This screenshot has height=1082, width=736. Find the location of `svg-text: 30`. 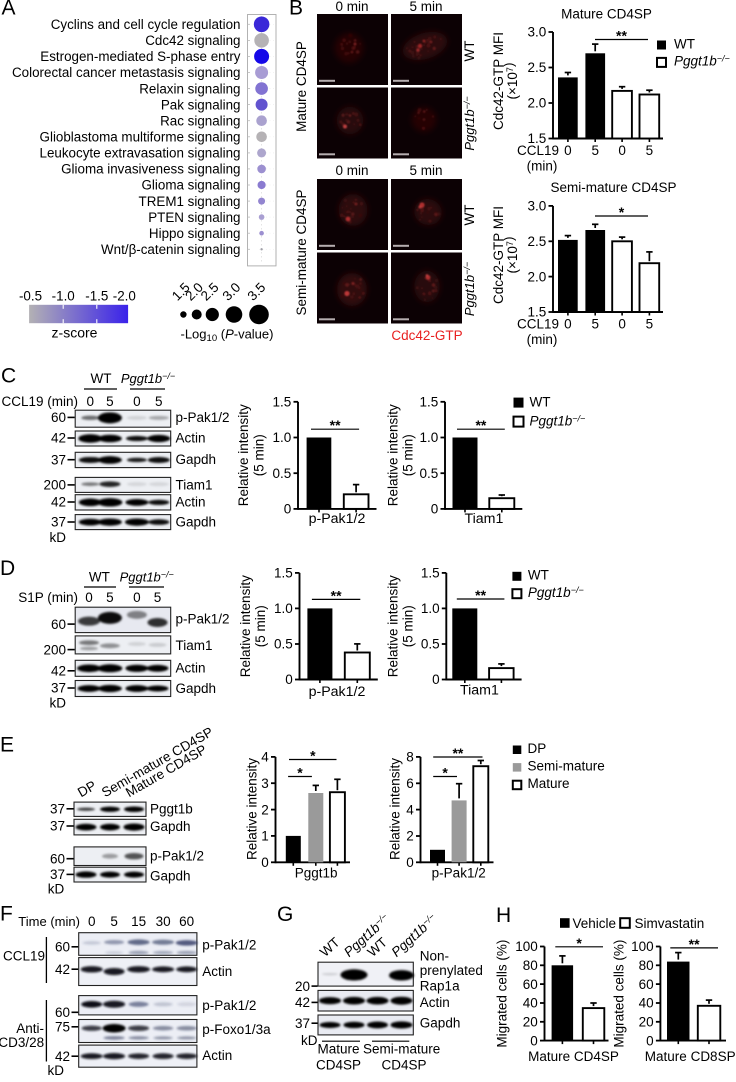

svg-text: 30 is located at coordinates (163, 921).